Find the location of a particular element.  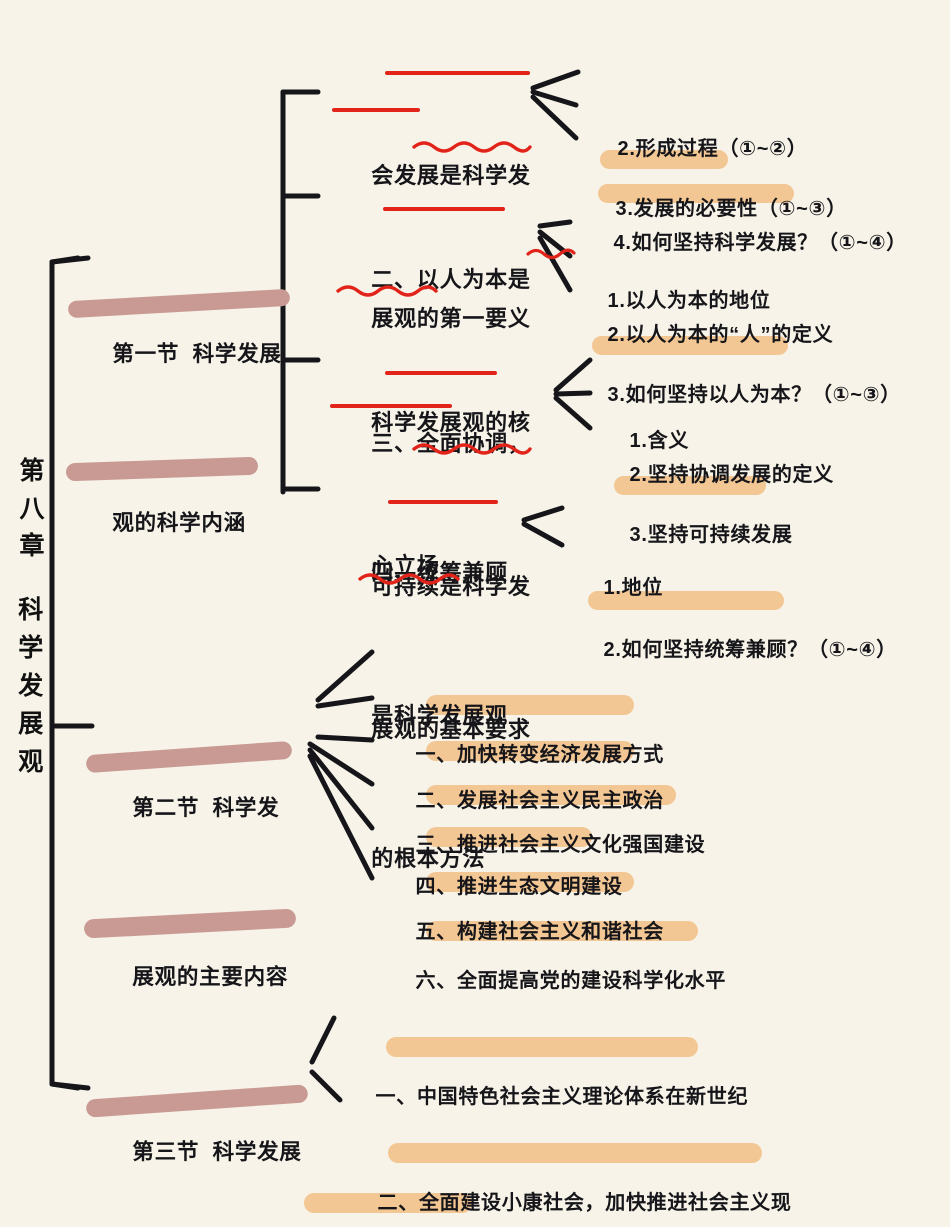

section-1-line-2: 观的科学内涵 is located at coordinates (162, 511).